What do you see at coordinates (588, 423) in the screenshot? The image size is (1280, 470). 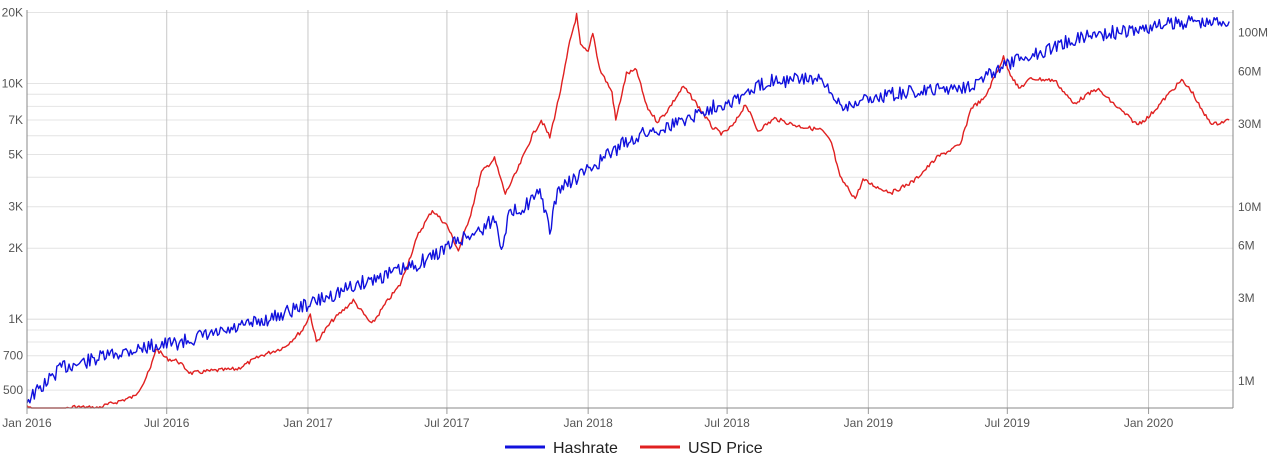 I see `x-tick-label: Jan 2018` at bounding box center [588, 423].